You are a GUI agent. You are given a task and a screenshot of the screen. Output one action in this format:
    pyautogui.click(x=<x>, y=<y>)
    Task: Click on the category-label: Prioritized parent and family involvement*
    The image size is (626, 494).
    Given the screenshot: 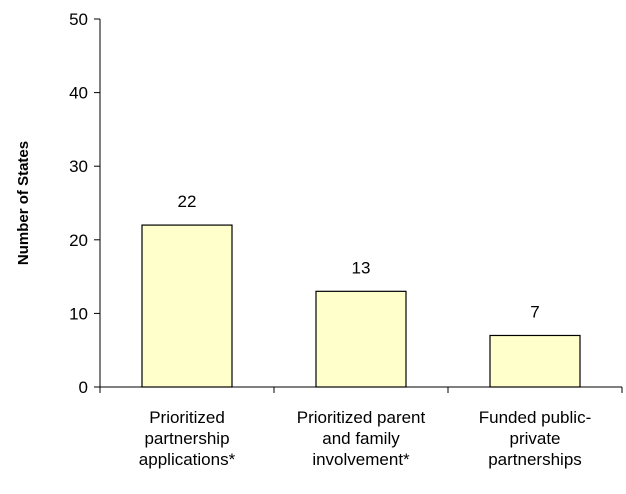 What is the action you would take?
    pyautogui.click(x=361, y=438)
    